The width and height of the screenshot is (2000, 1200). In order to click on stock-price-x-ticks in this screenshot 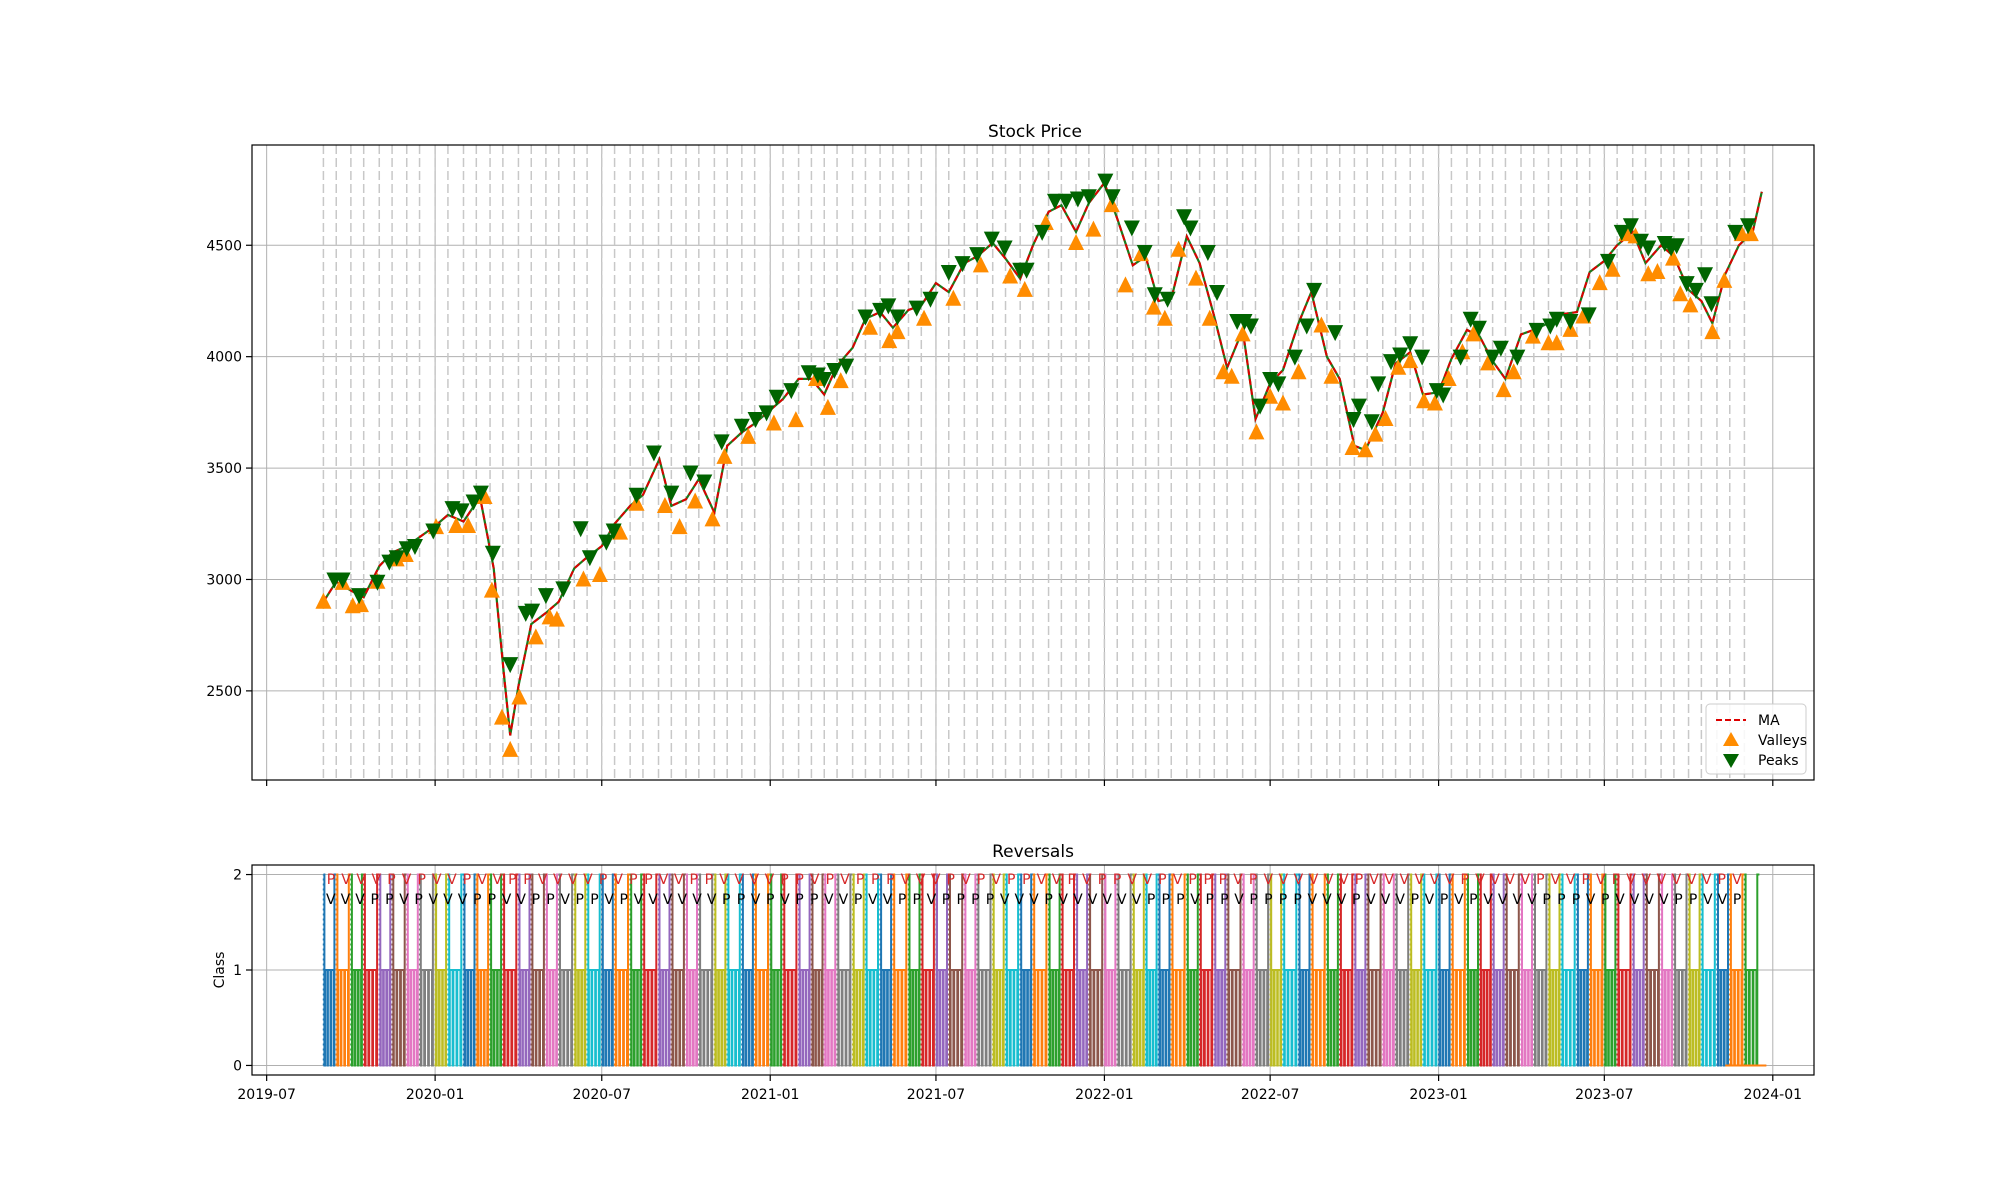, I will do `click(1020, 783)`.